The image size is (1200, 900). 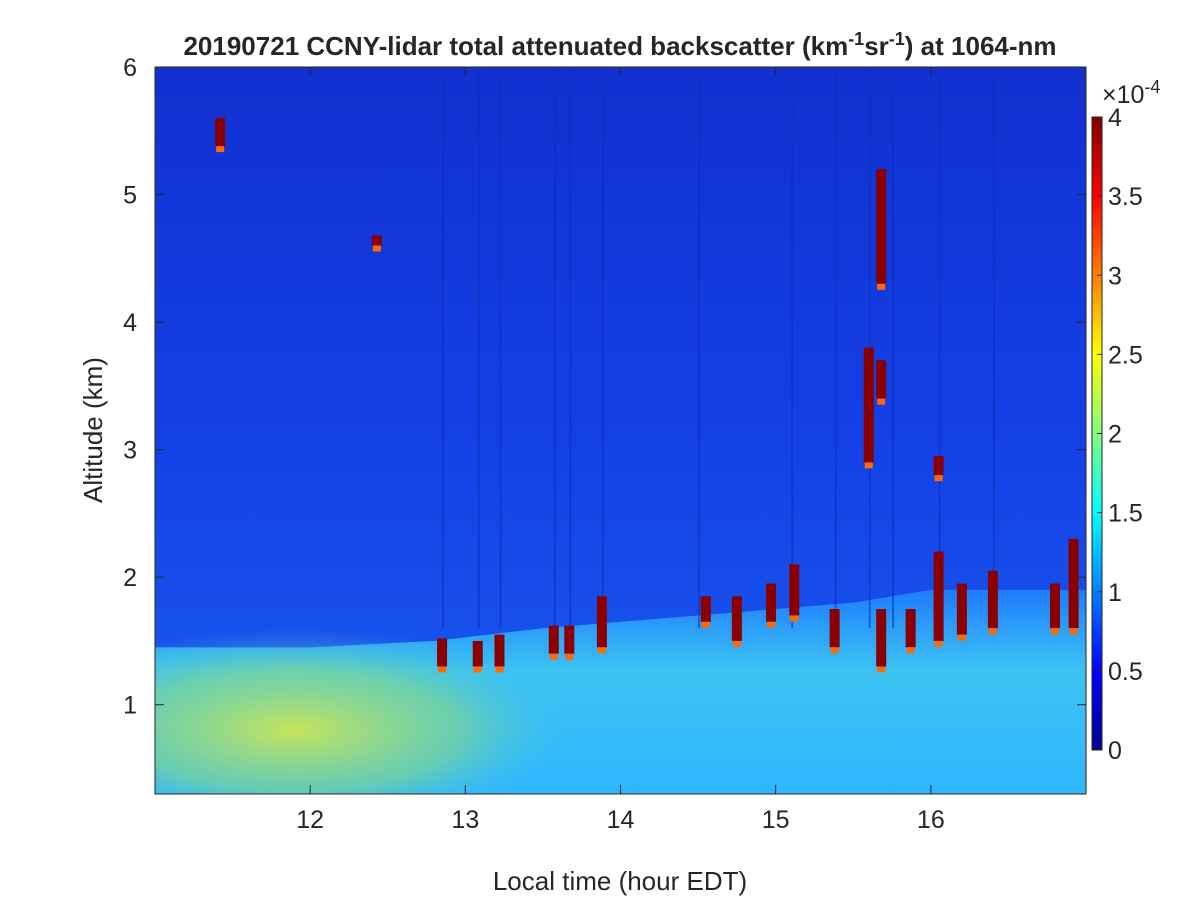 I want to click on y-tick-label: 2, so click(x=130, y=578).